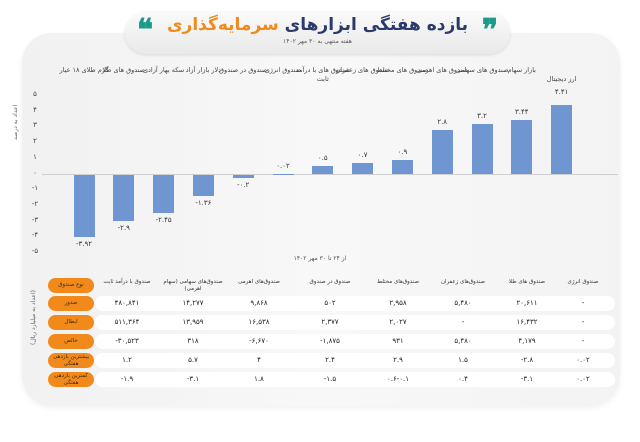  Describe the element at coordinates (398, 360) in the screenshot. I see `table-cell: ۲.۹` at that location.